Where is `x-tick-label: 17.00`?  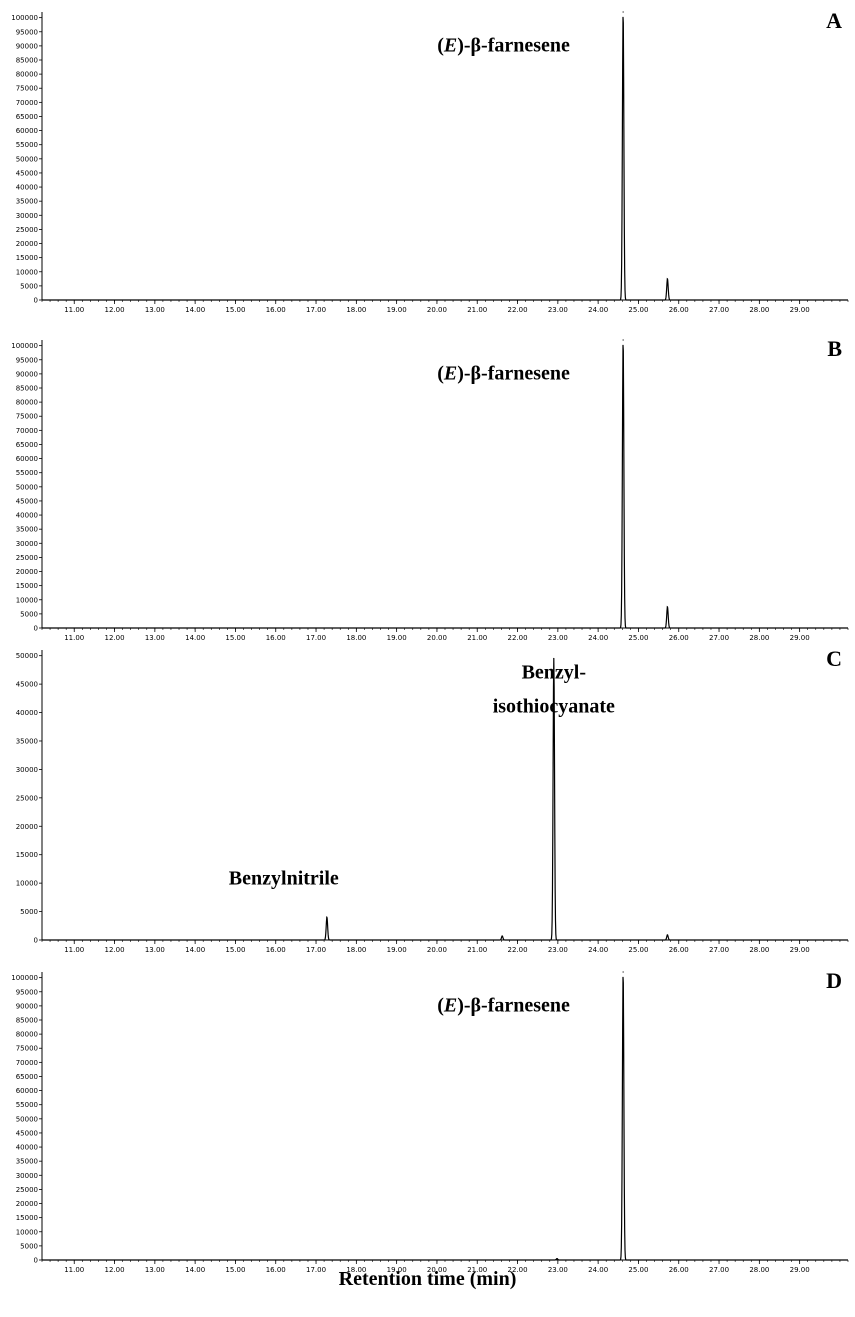
x-tick-label: 17.00 is located at coordinates (316, 638).